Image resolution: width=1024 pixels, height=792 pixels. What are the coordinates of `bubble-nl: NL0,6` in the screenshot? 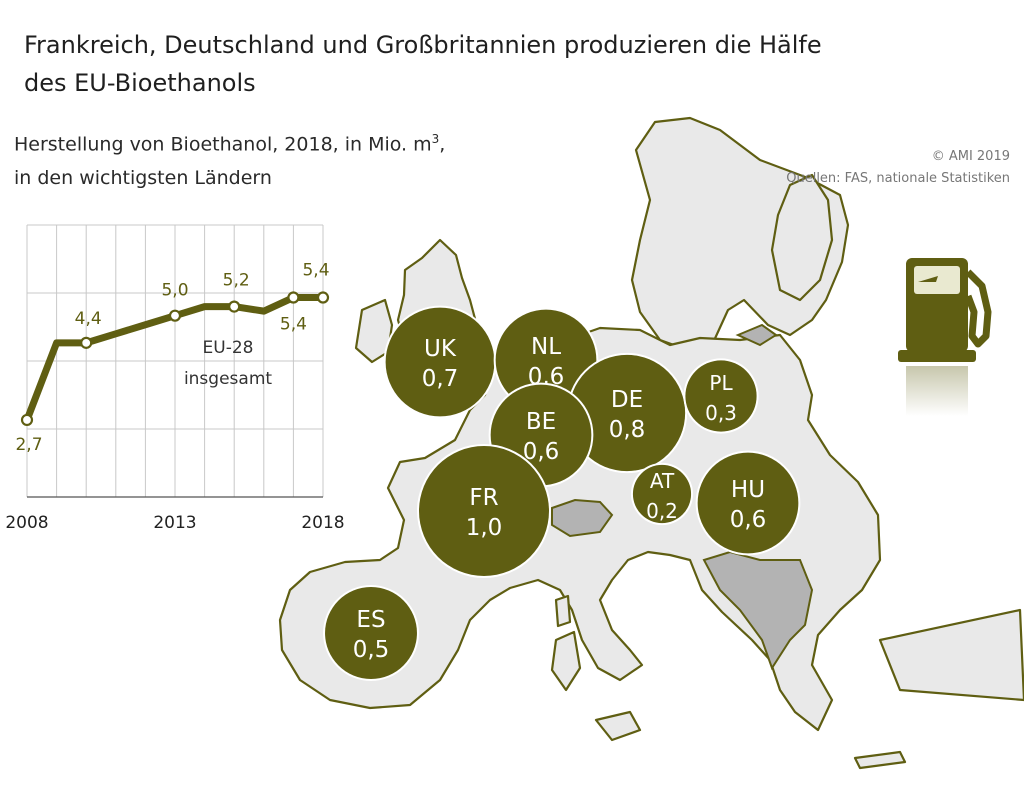 It's located at (546, 360).